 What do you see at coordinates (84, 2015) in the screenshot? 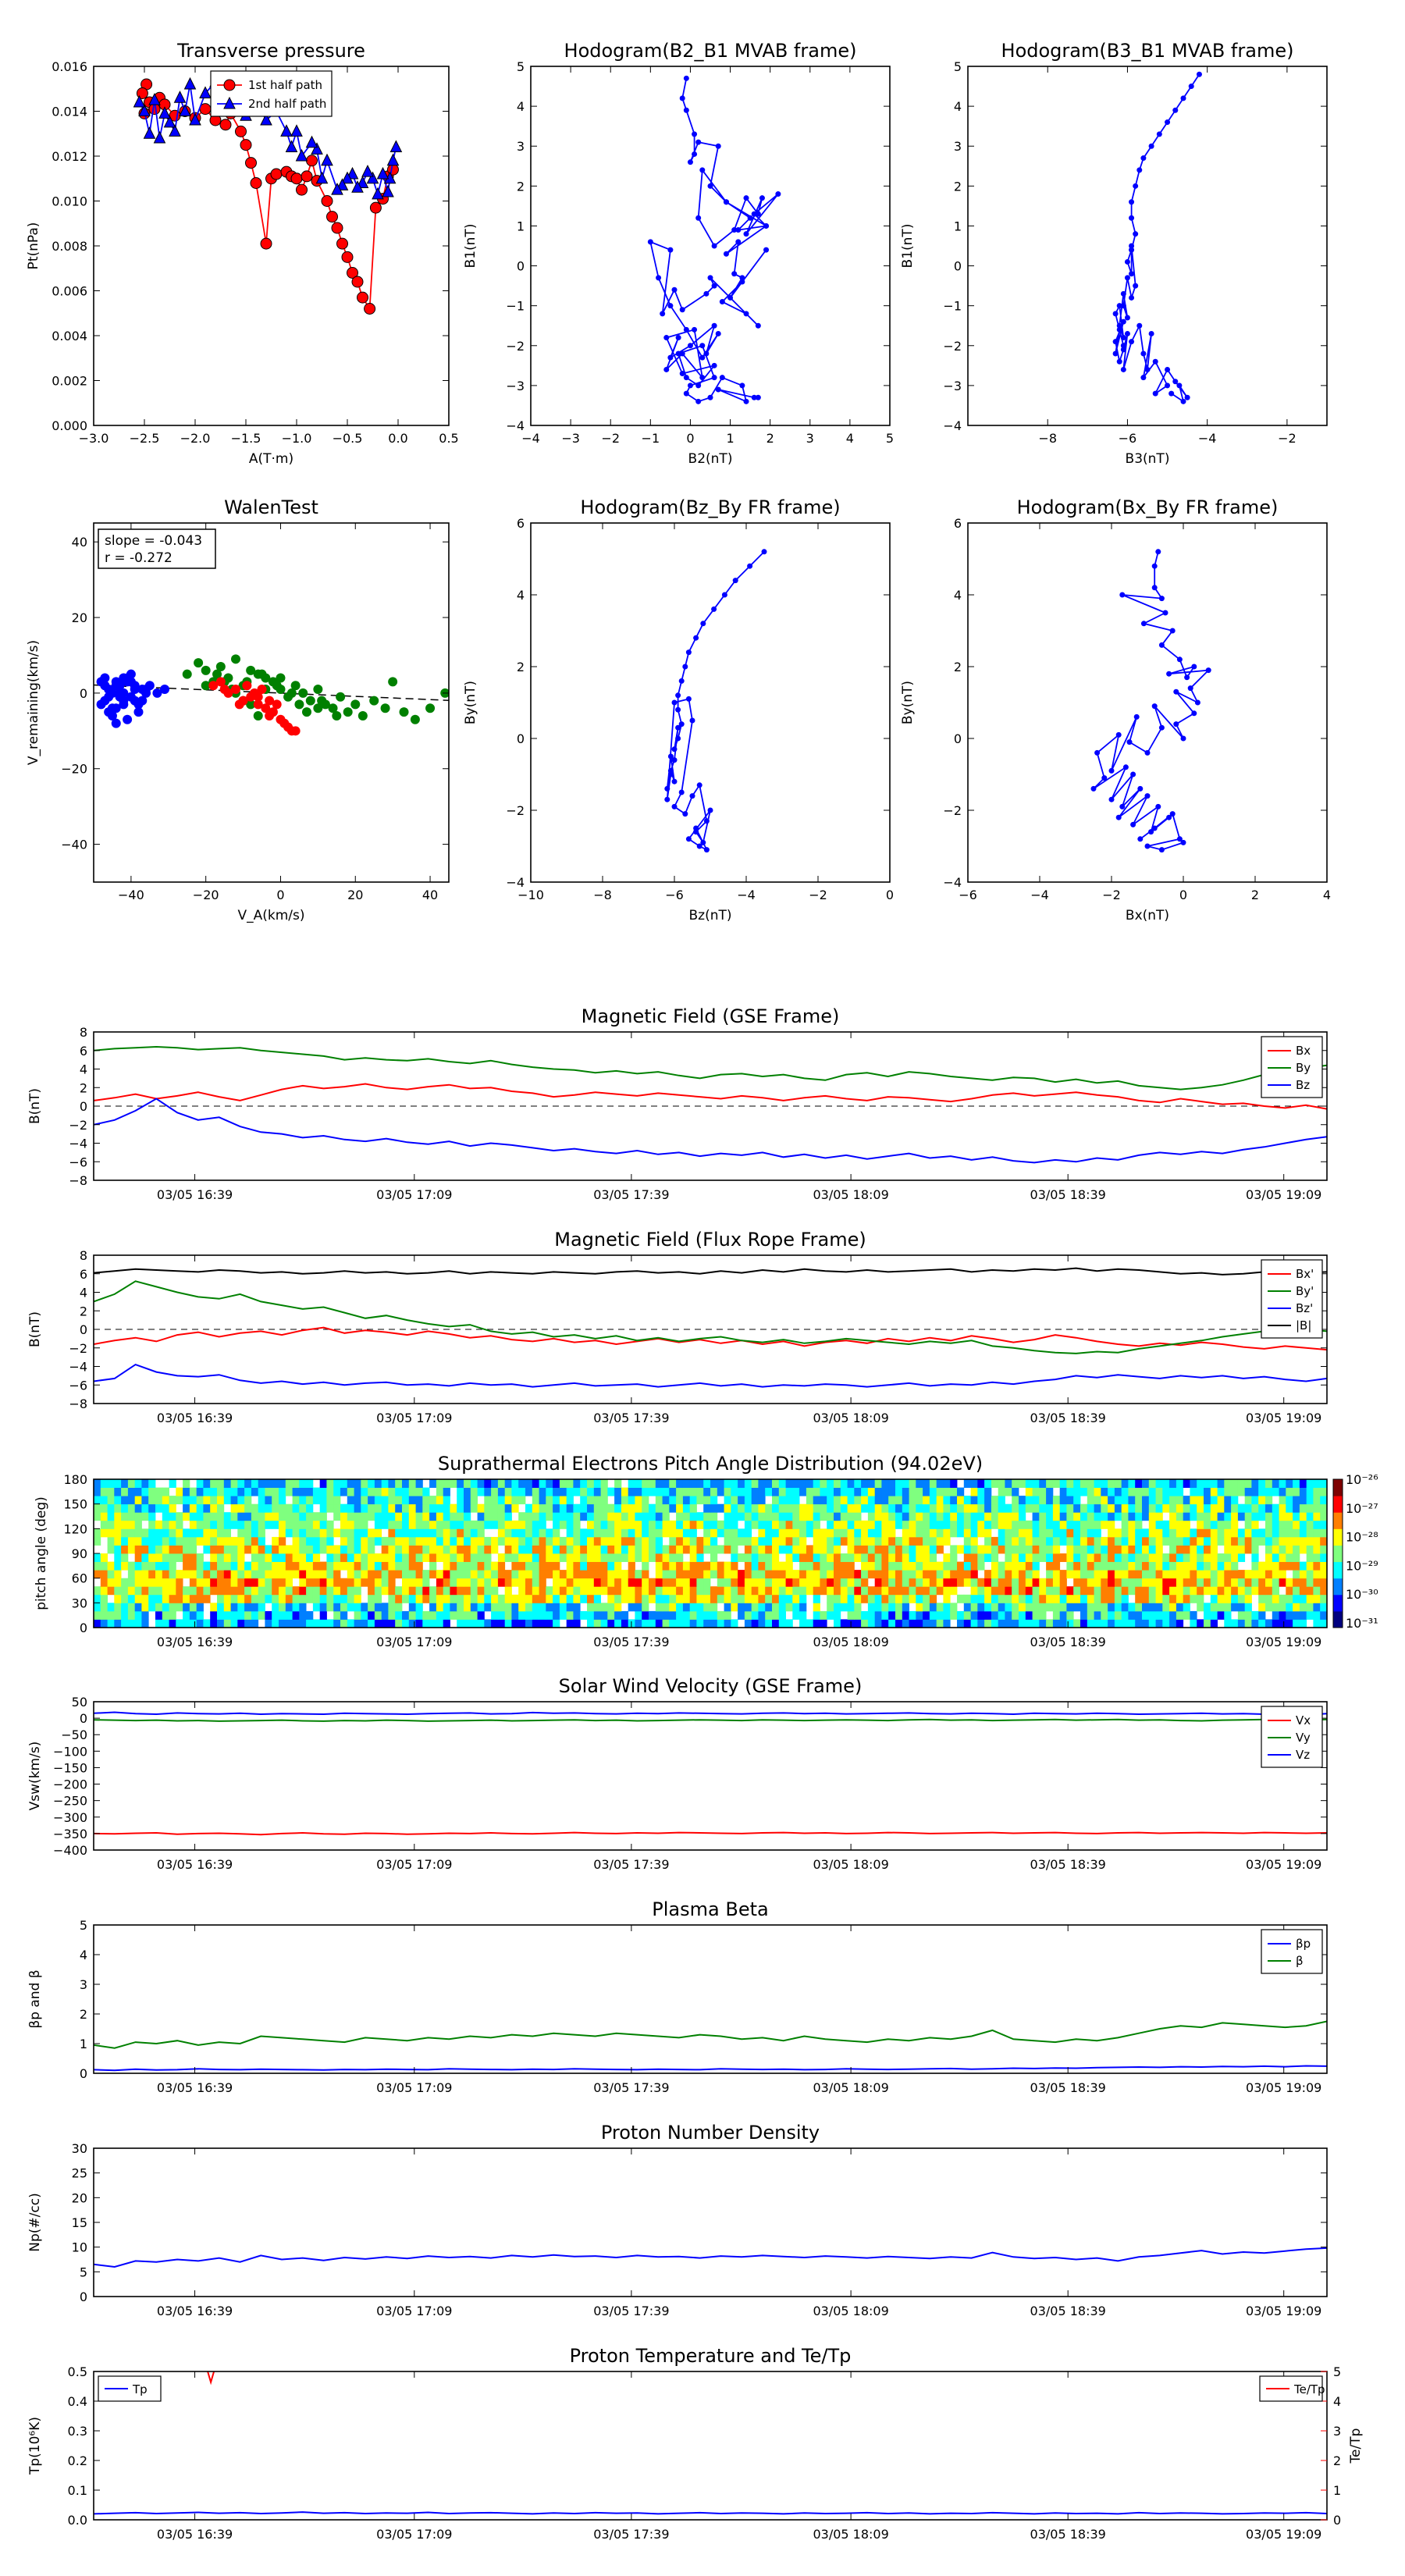
I see `beta-ytick-label: 2` at bounding box center [84, 2015].